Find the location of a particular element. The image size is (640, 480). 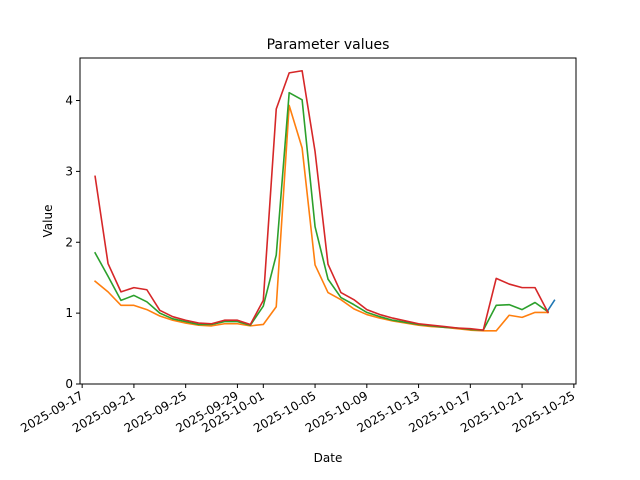

y-tick-label: 3 is located at coordinates (69, 171).